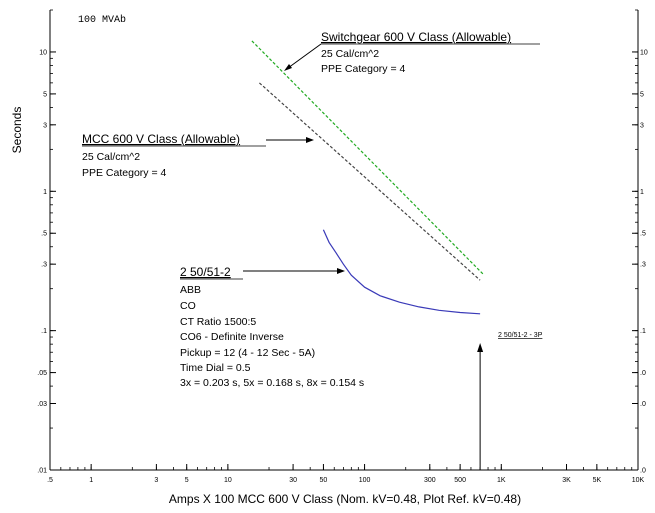 Image resolution: width=655 pixels, height=513 pixels. Describe the element at coordinates (44, 234) in the screenshot. I see `y-tick-label-left: .5` at that location.